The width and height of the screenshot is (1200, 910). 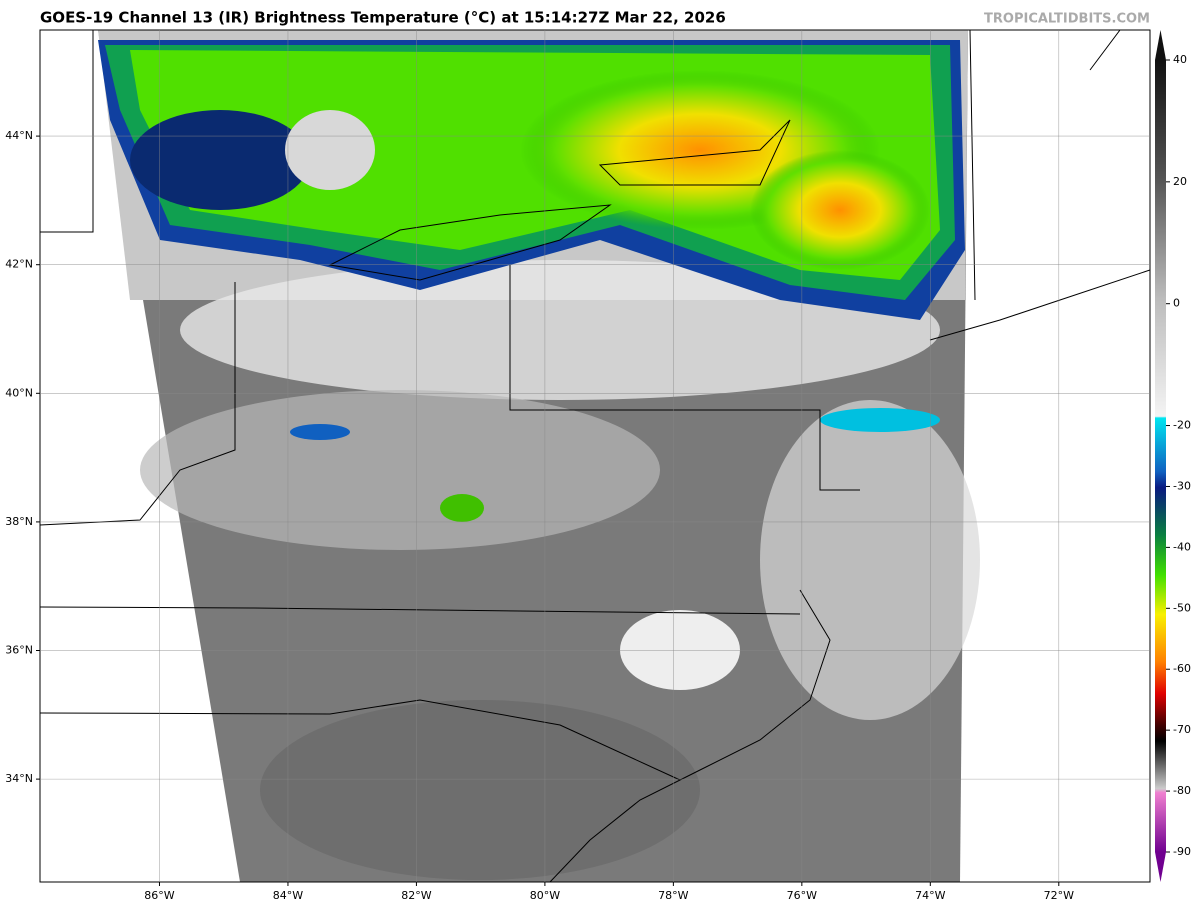 I want to click on cloud-coldest, so click(x=840, y=210).